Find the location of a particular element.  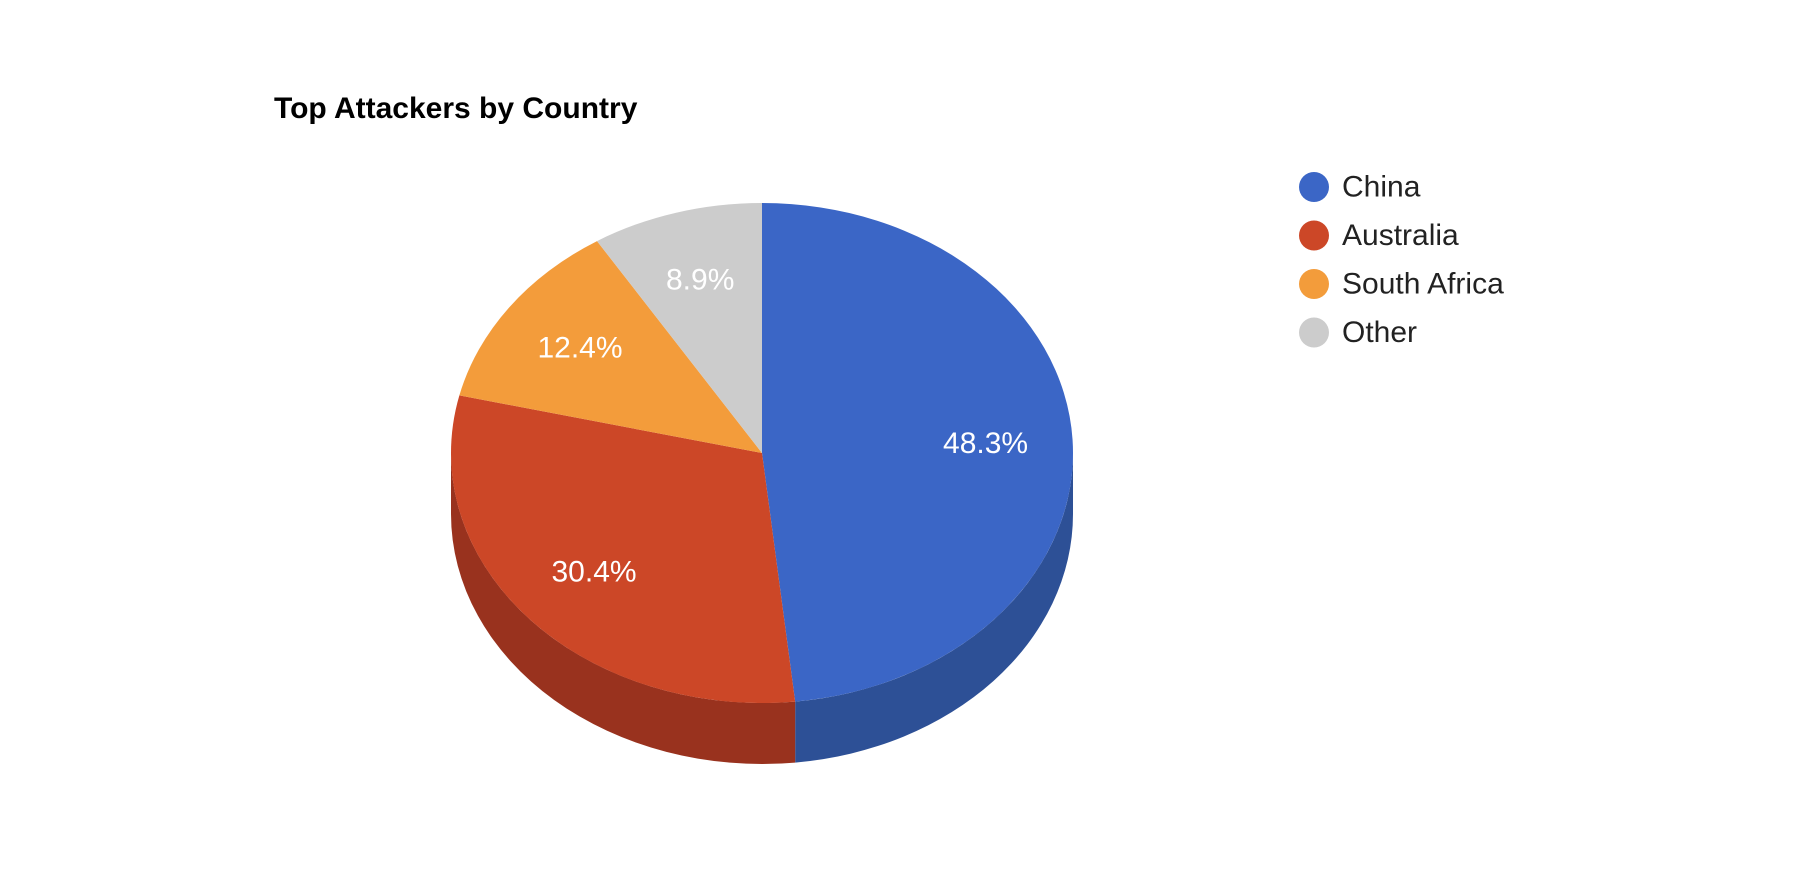

slice-label-china: 48.3% is located at coordinates (985, 443).